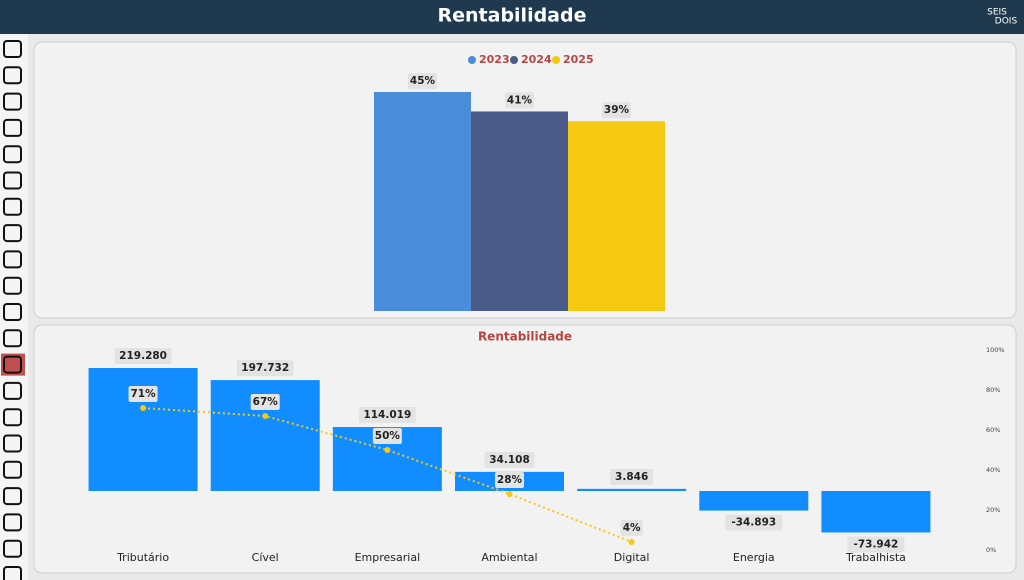 This screenshot has width=1024, height=580. What do you see at coordinates (991, 550) in the screenshot?
I see `y2-tick-label: 0%` at bounding box center [991, 550].